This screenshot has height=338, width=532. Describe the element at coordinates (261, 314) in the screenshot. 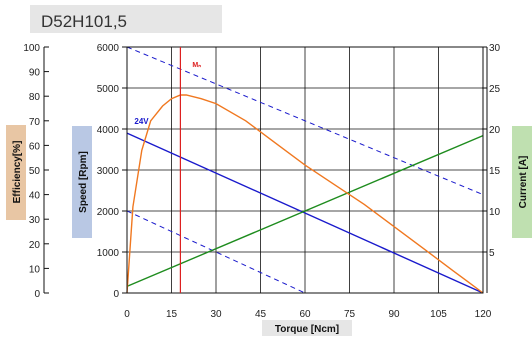

I see `x-tick-label: 45` at that location.